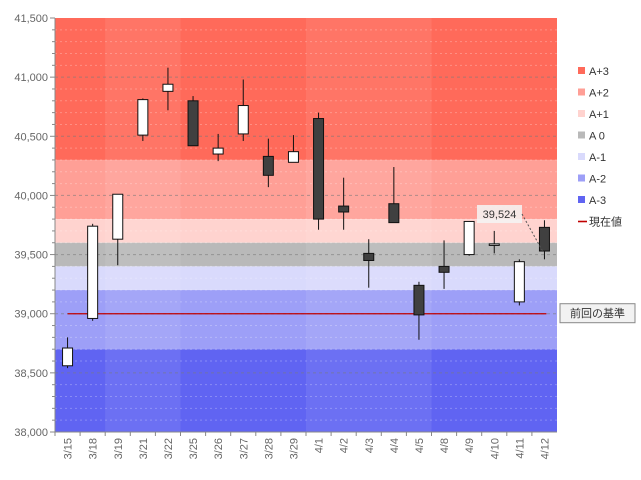 The height and width of the screenshot is (480, 641). What do you see at coordinates (394, 195) in the screenshot?
I see `candle-4/4` at bounding box center [394, 195].